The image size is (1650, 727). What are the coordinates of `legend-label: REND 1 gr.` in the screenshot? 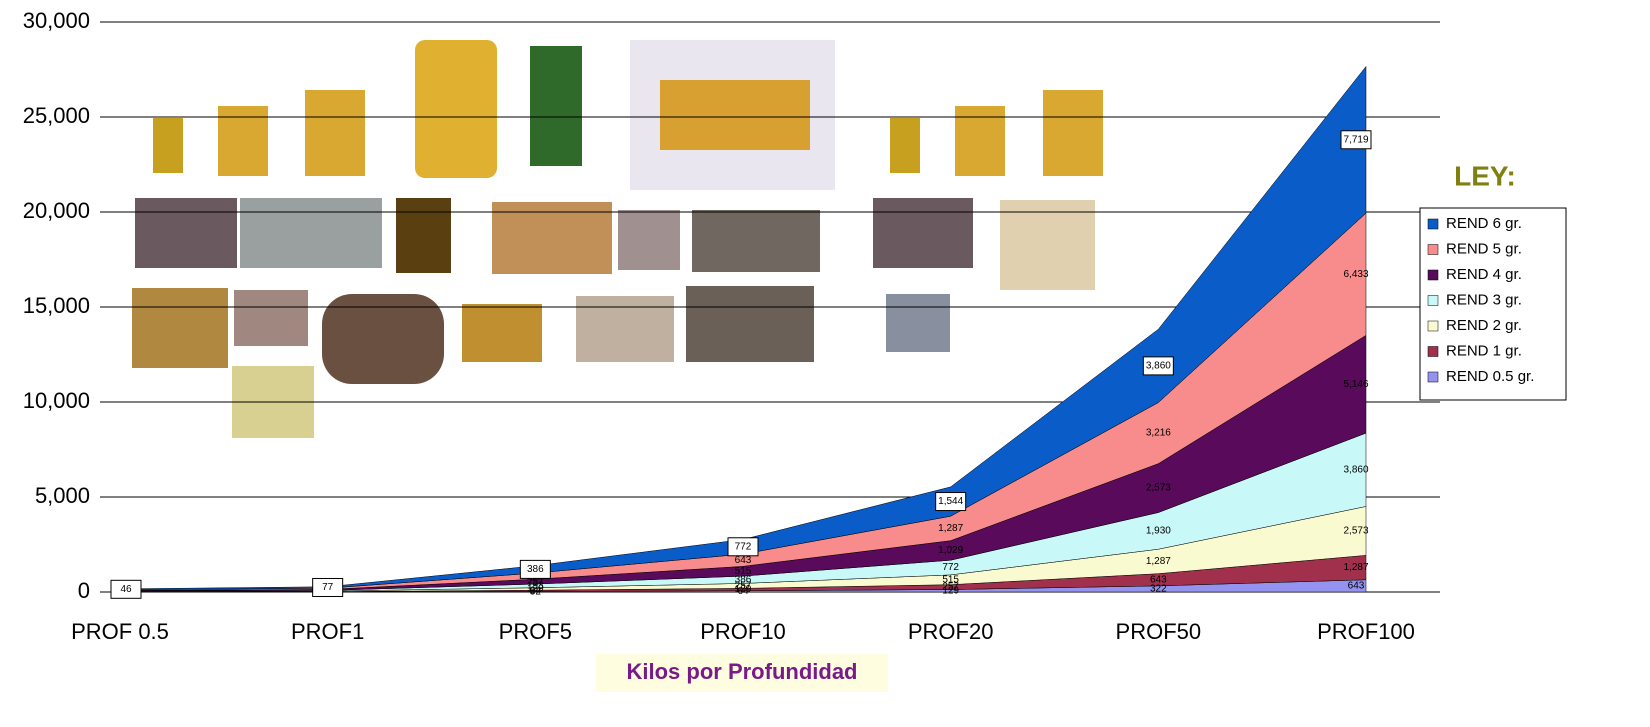 It's located at (1484, 350).